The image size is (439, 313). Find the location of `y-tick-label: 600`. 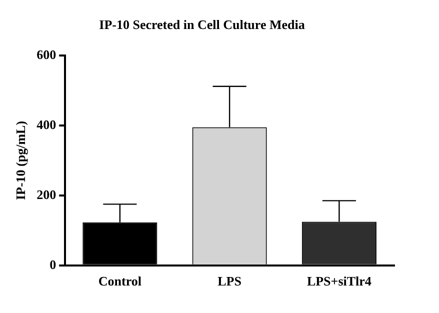

y-tick-label: 600 is located at coordinates (46, 54).